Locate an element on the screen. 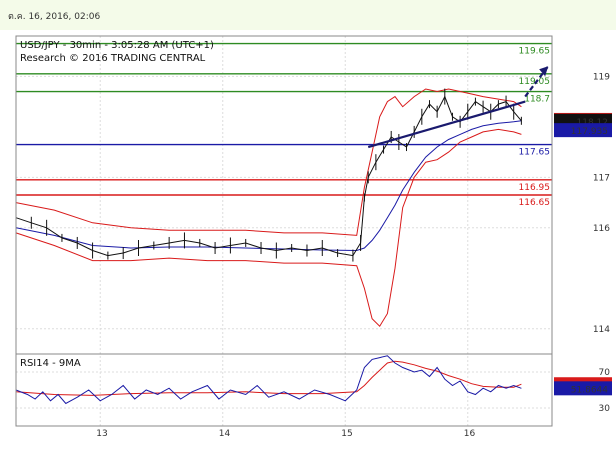  header-bar: ต.ค. 16, 2016, 02:06 is located at coordinates (308, 15).